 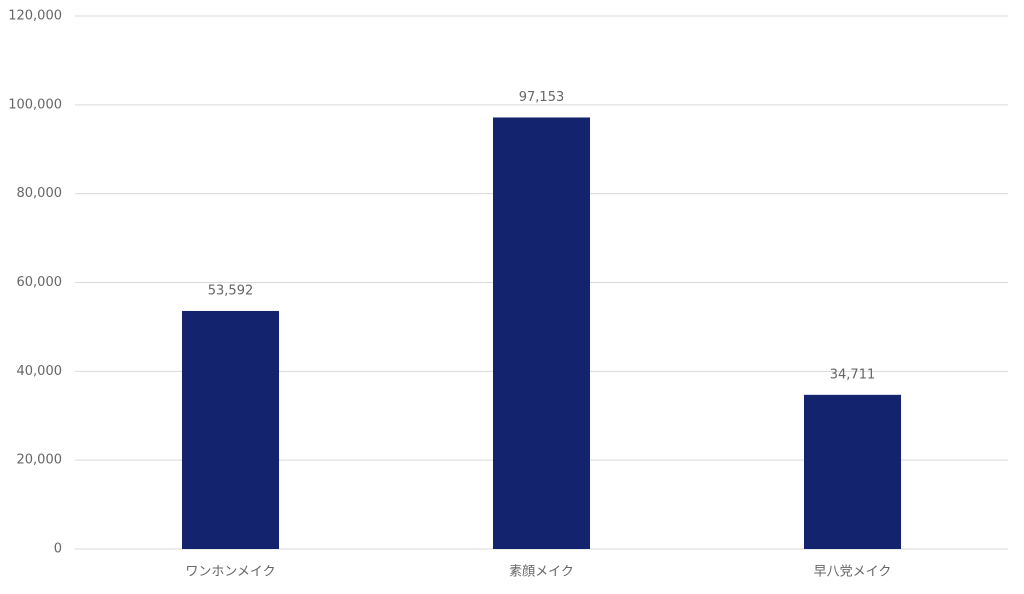 I want to click on x-tick-label: 早八党メイク, so click(x=853, y=572).